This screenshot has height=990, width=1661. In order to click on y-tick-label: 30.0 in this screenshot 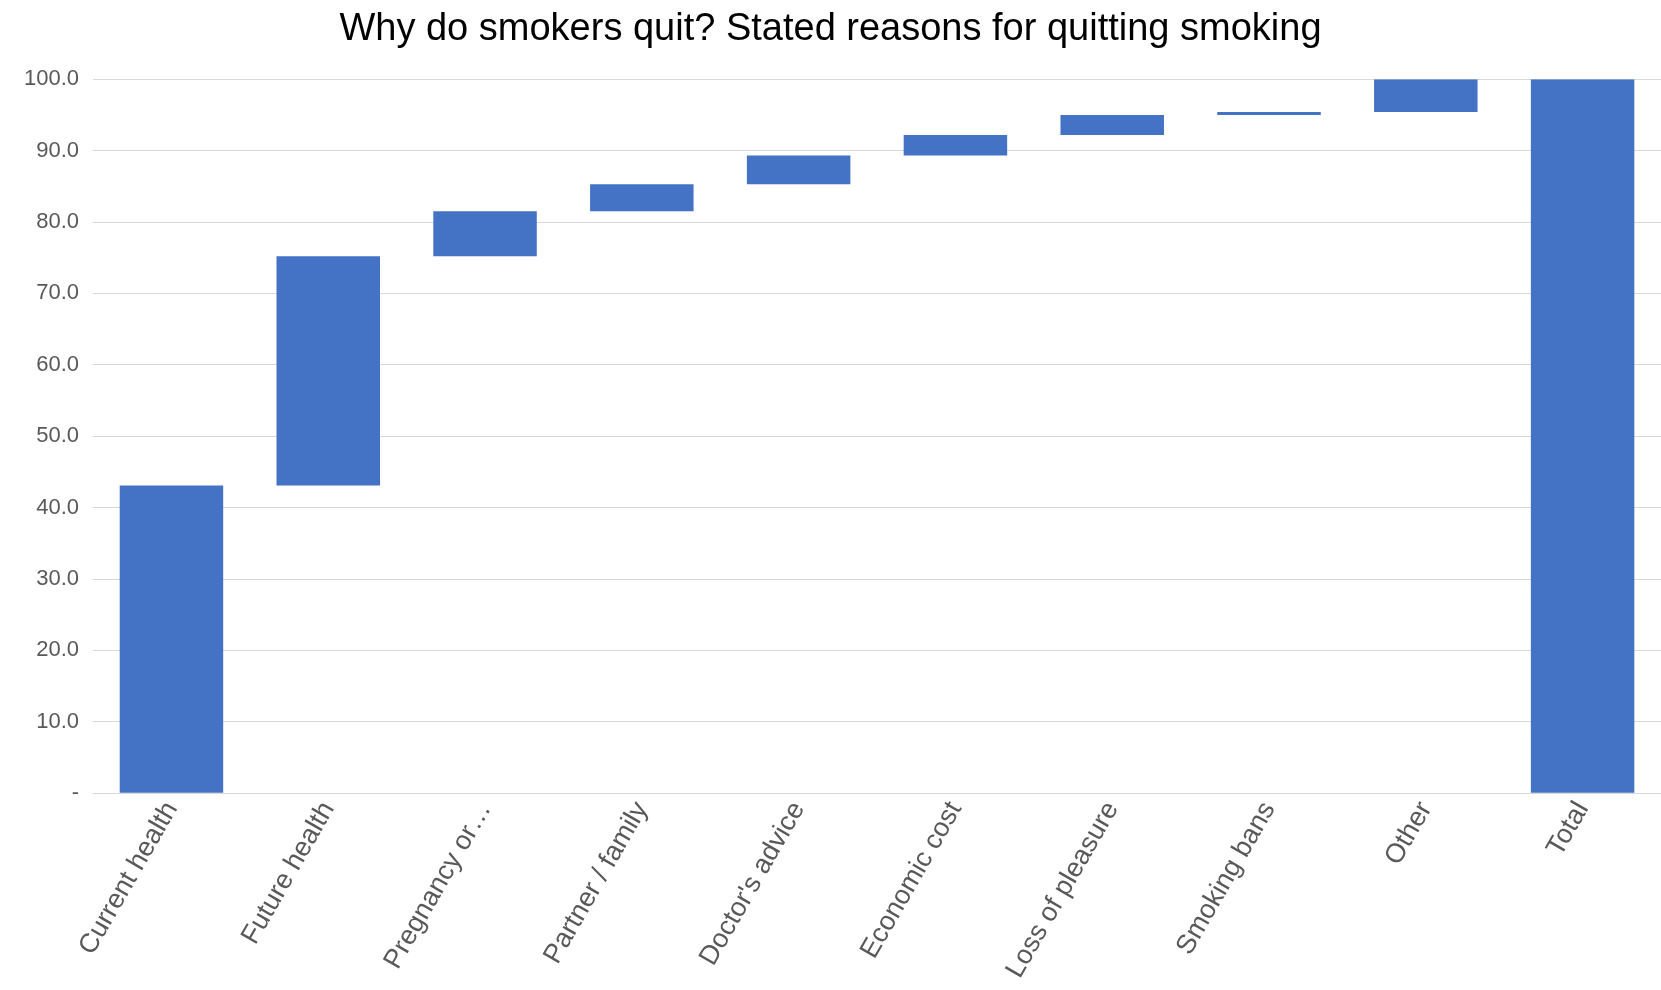, I will do `click(58, 578)`.